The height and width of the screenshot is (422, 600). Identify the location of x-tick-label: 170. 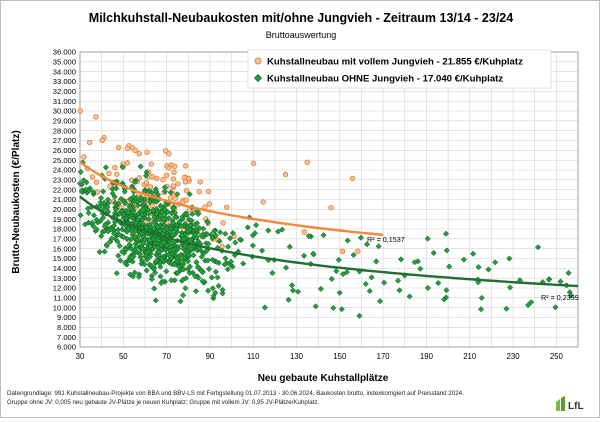
(384, 356).